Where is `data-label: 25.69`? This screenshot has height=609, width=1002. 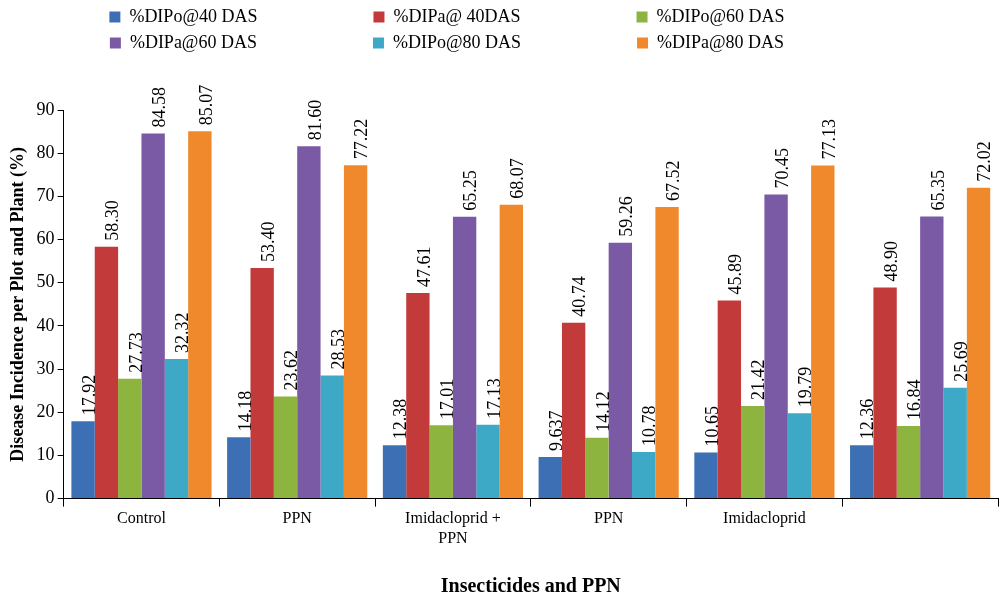
data-label: 25.69 is located at coordinates (960, 361).